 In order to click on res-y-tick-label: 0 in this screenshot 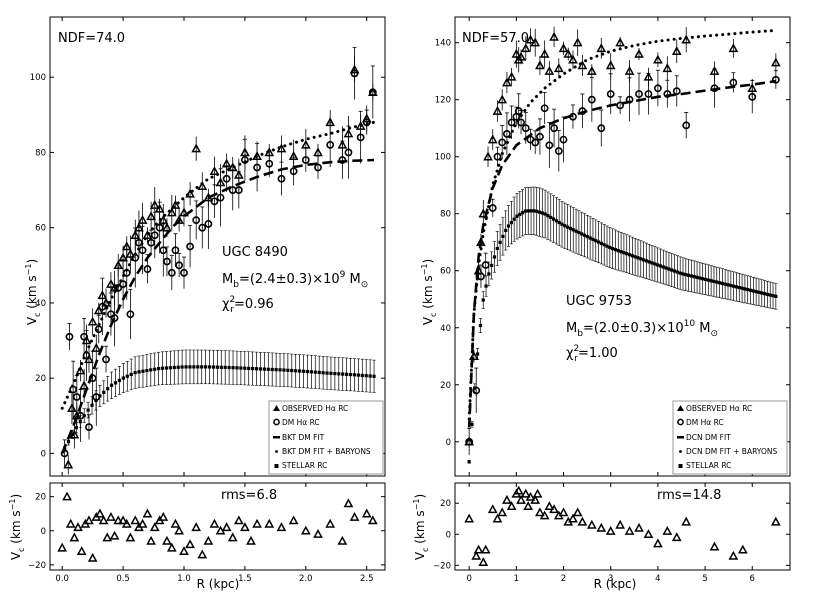, I will do `click(43, 532)`.